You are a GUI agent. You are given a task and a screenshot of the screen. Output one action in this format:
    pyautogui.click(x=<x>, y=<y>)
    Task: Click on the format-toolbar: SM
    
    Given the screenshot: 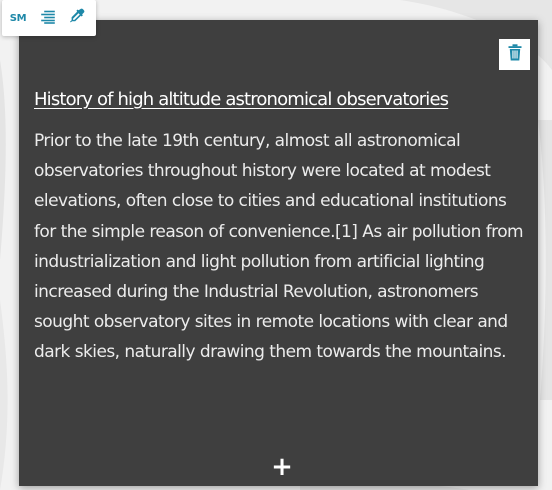 What is the action you would take?
    pyautogui.click(x=49, y=18)
    